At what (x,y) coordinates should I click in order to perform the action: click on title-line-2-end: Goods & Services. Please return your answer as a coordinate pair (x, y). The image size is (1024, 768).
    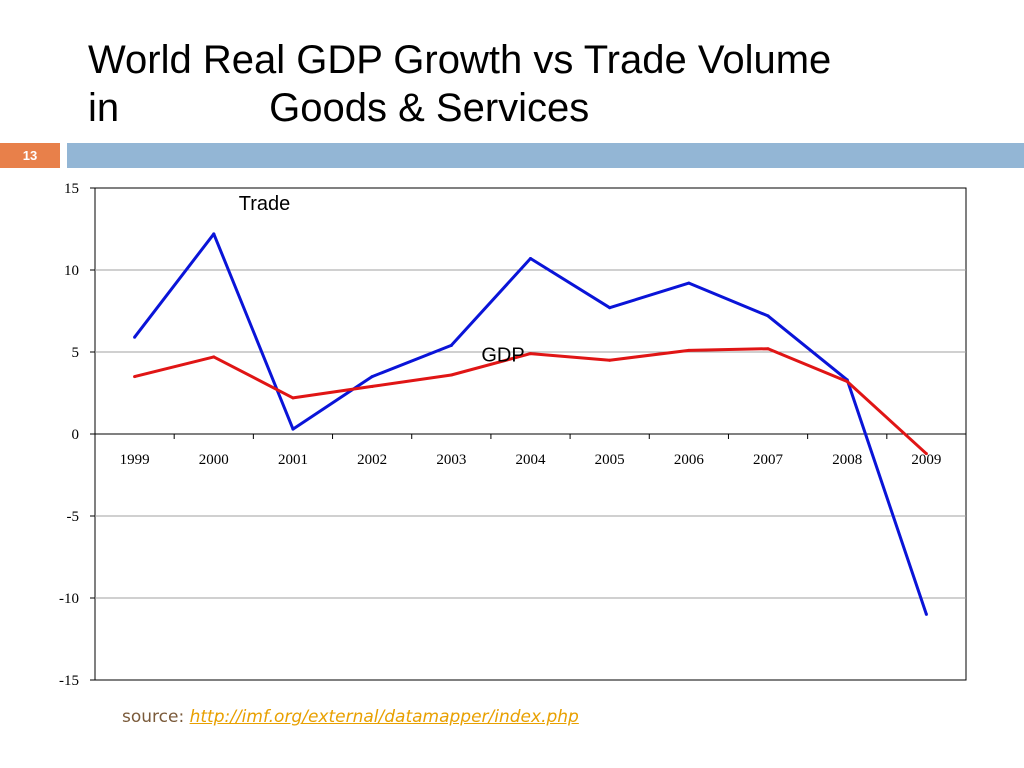
    Looking at the image, I should click on (429, 108).